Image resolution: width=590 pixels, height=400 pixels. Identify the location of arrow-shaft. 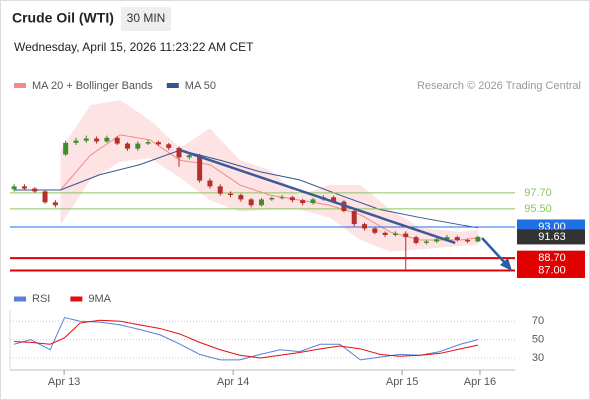
(494, 251).